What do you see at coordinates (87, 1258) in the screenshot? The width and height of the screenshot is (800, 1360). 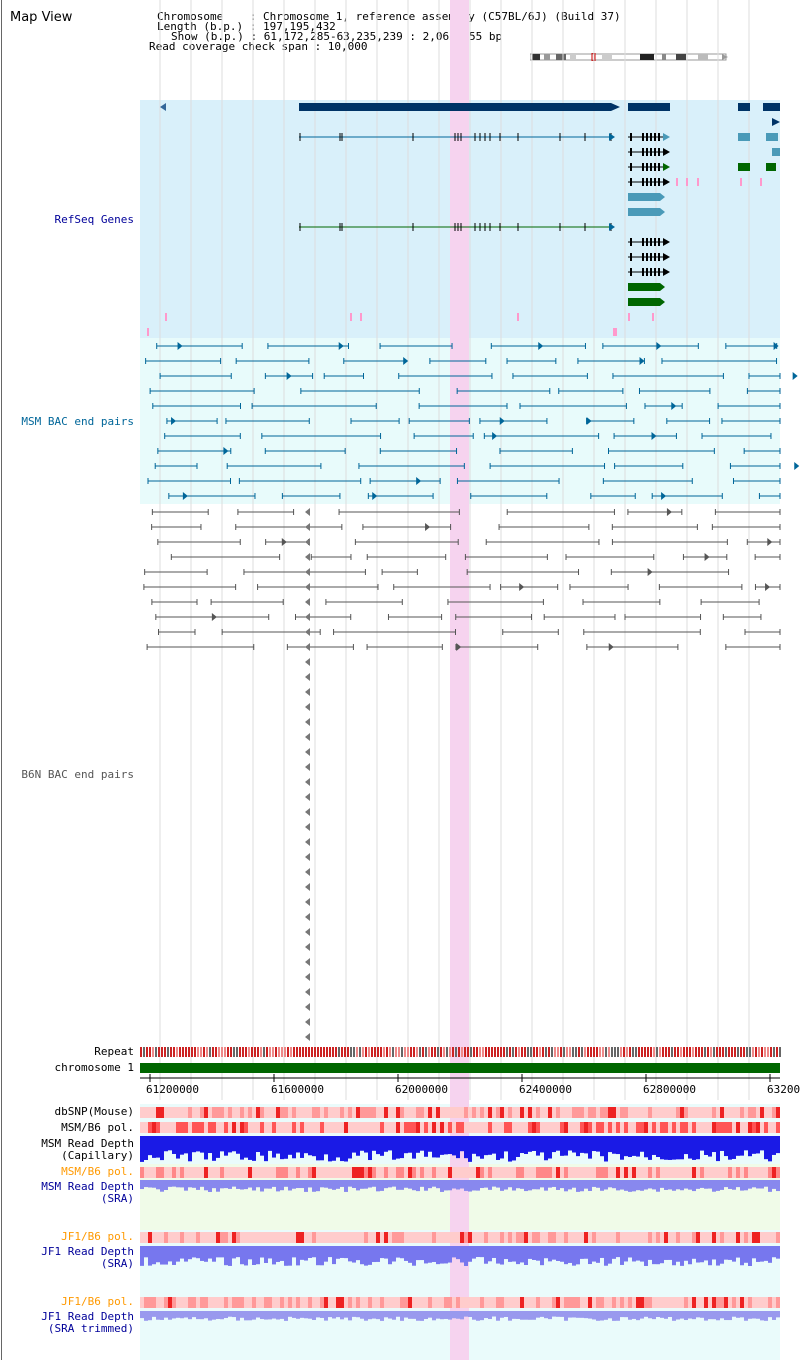 I see `track-label-jf1-depth-sra: JF1 Read Depth (SRA)` at bounding box center [87, 1258].